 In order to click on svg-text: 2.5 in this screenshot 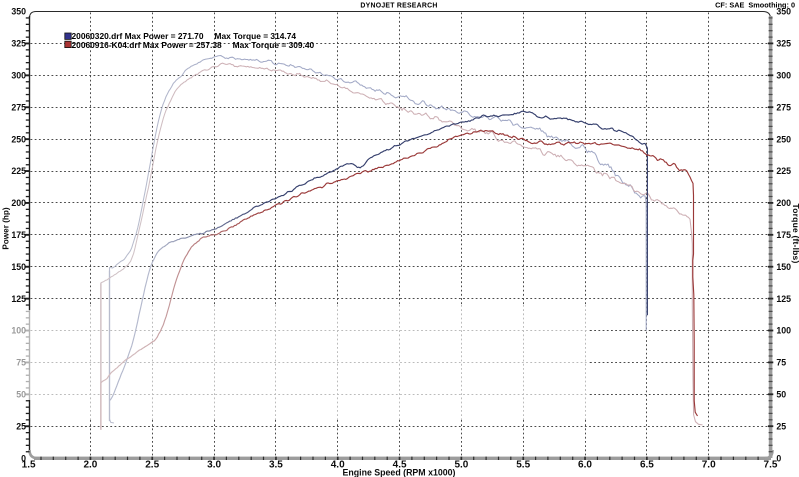, I will do `click(152, 465)`.